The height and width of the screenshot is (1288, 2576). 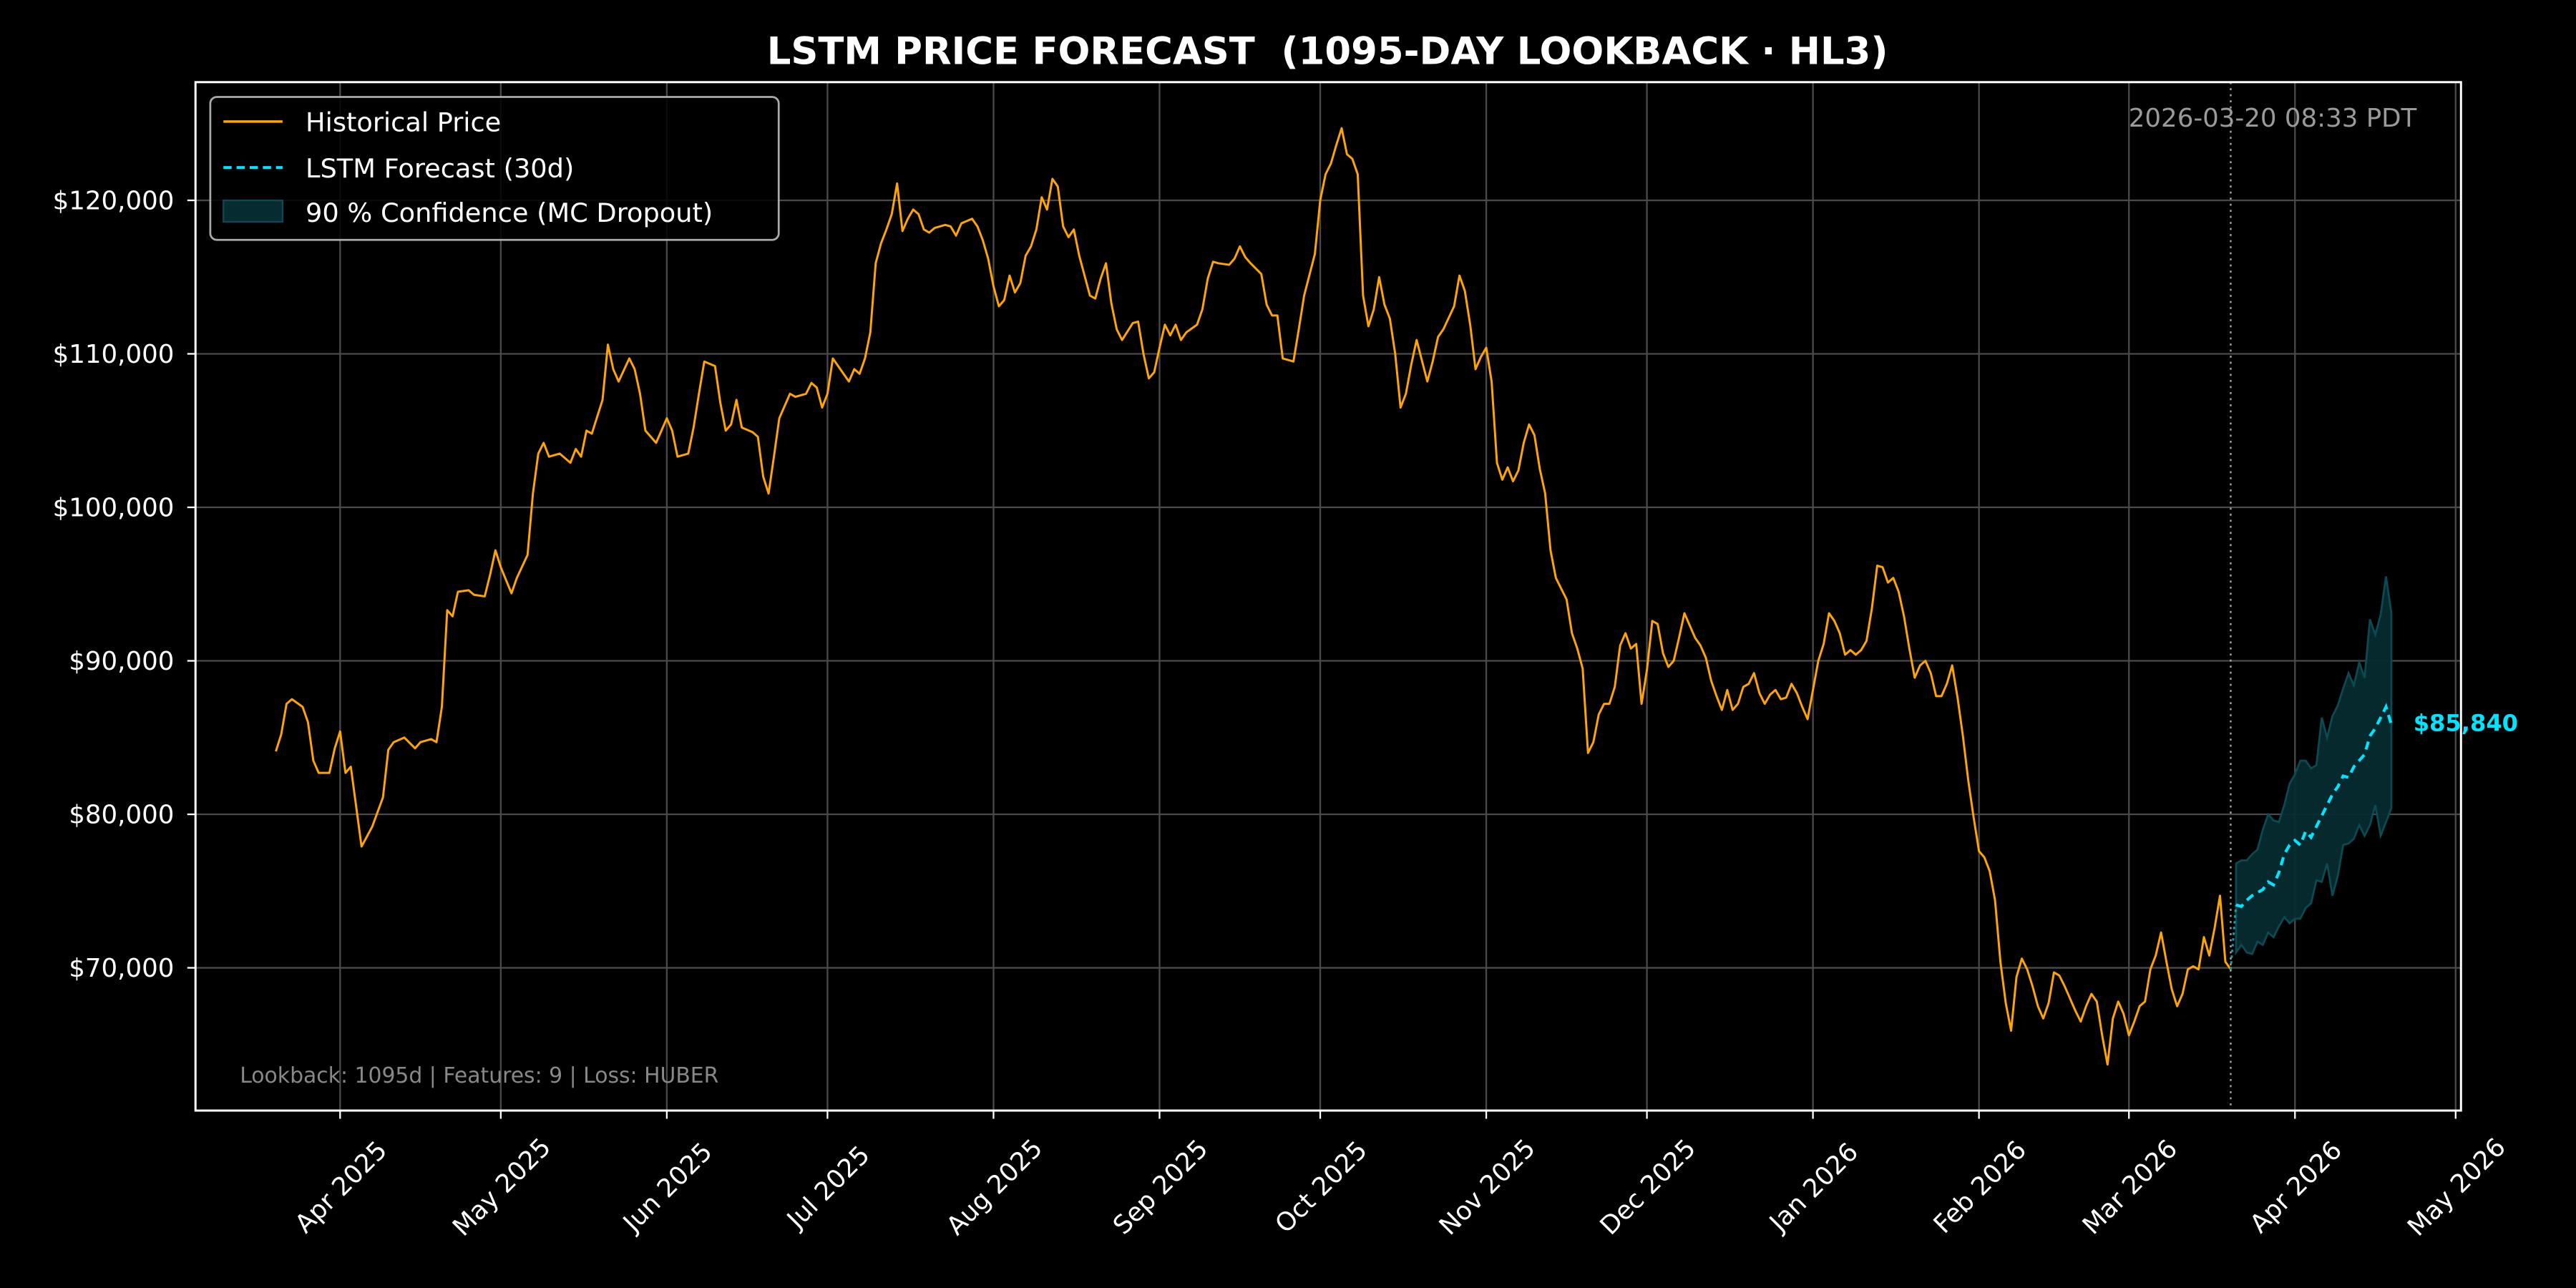 What do you see at coordinates (2233, 937) in the screenshot?
I see `forecast-connector-line` at bounding box center [2233, 937].